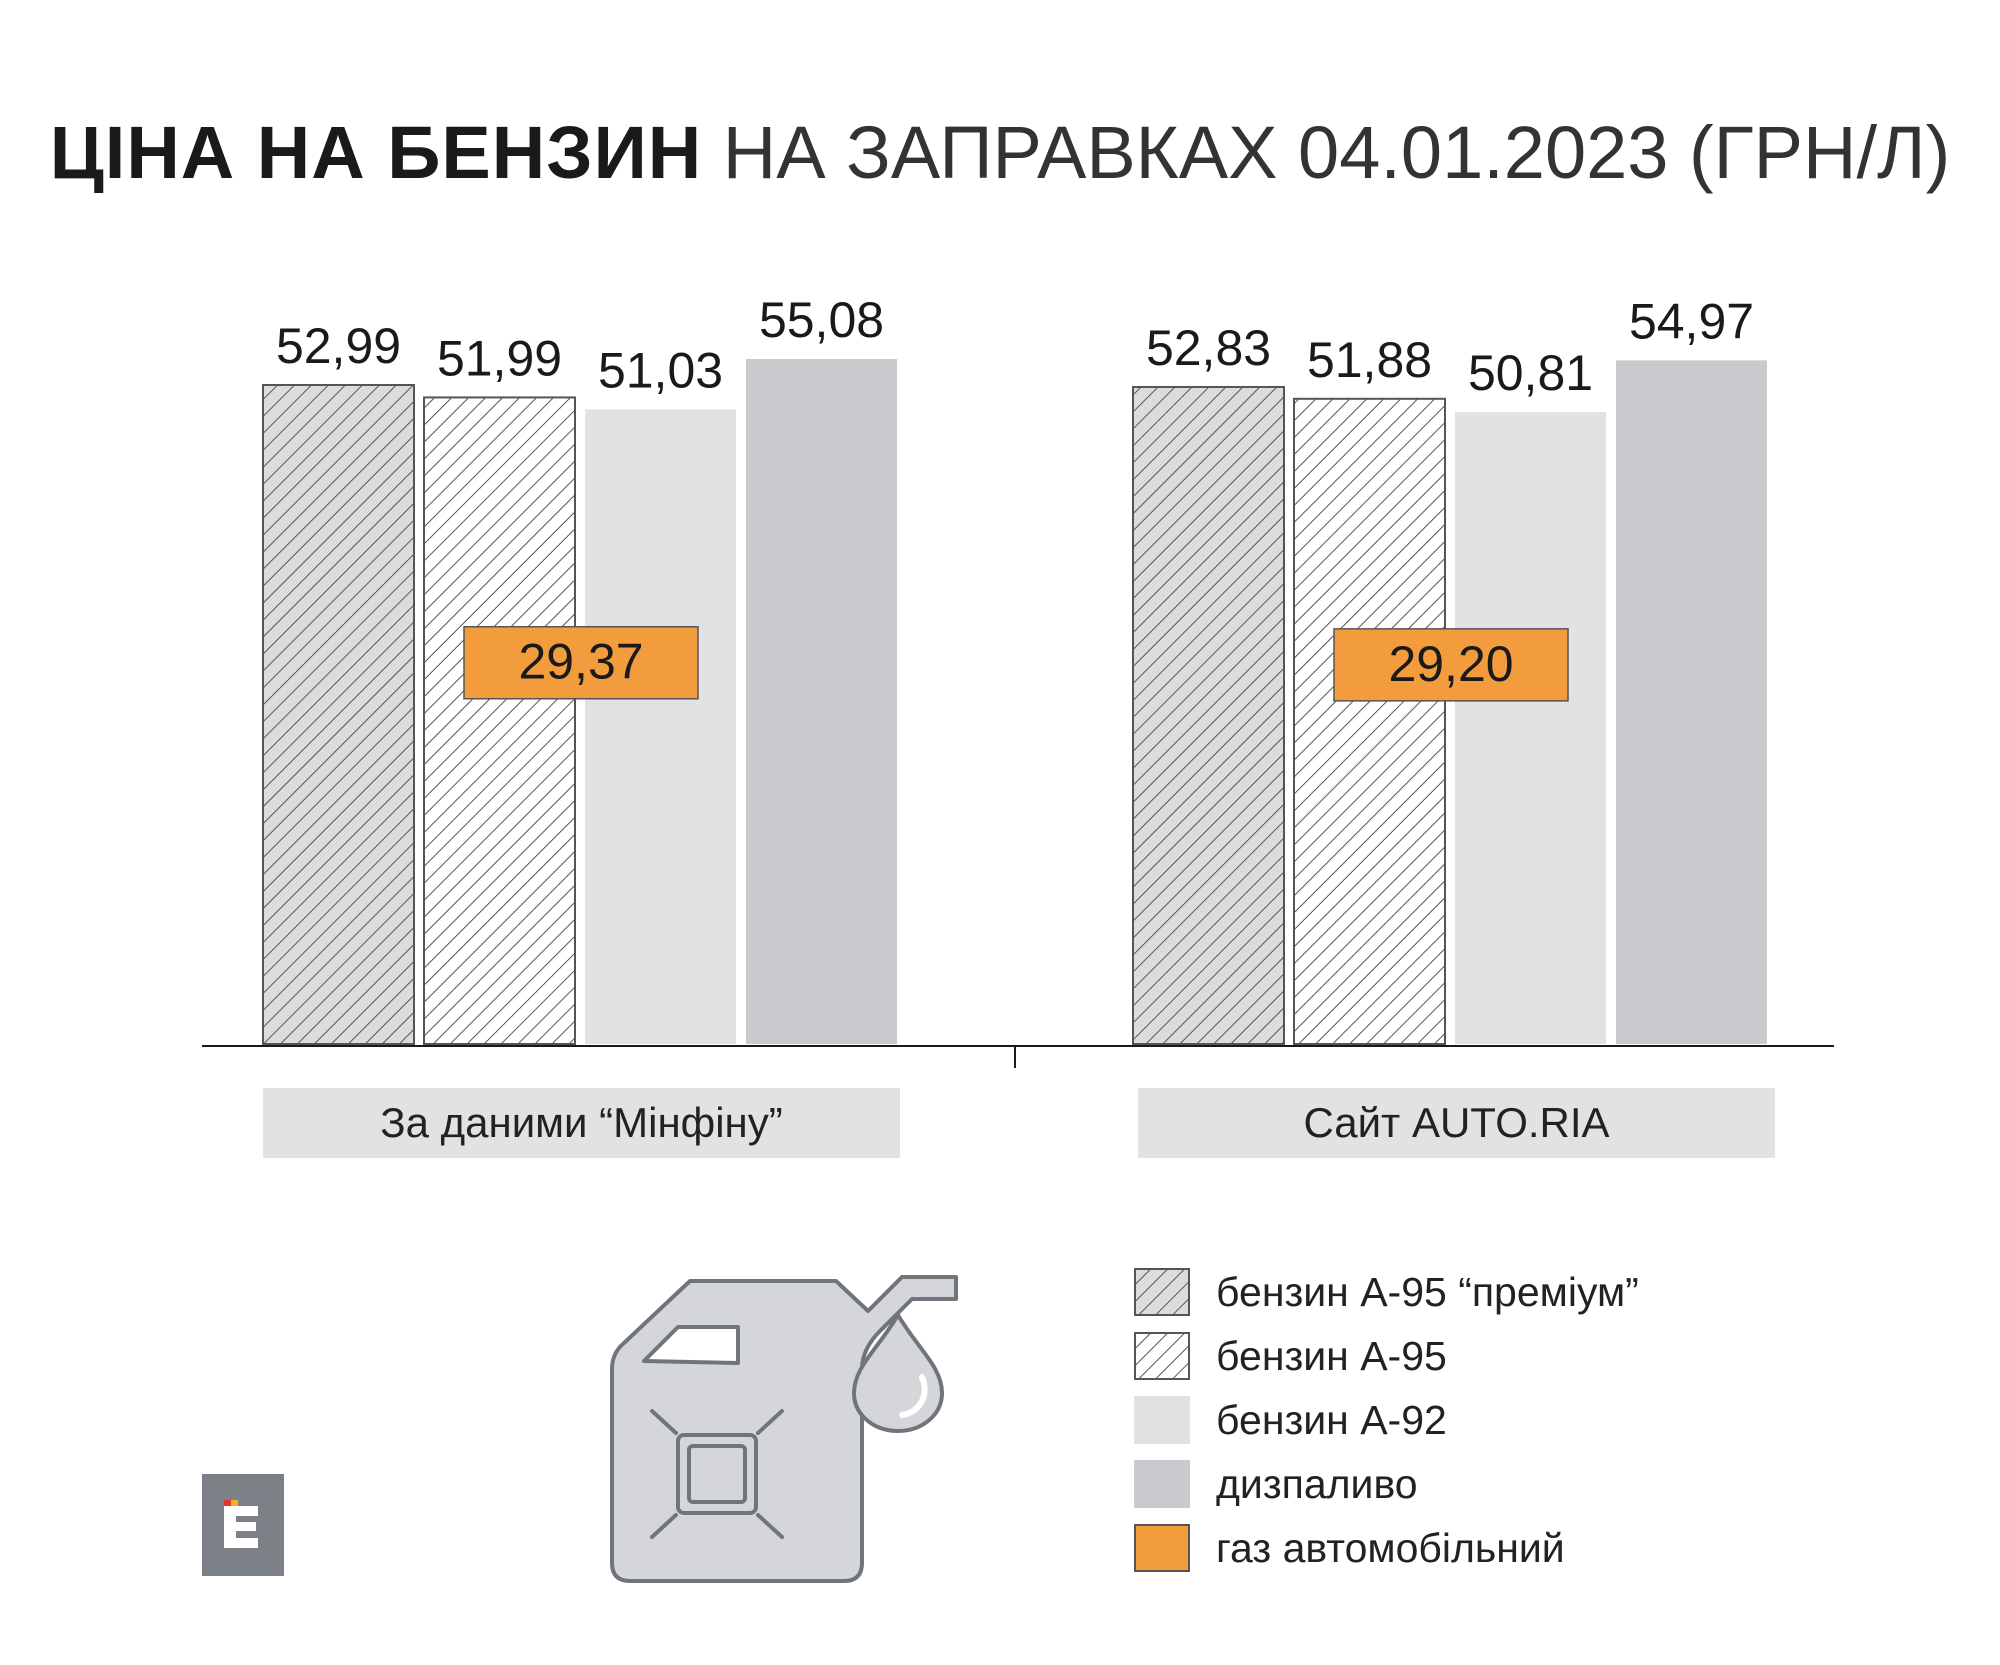  Describe the element at coordinates (1456, 1123) in the screenshot. I see `category-label-autoria: Сайт AUTO.RIA` at that location.